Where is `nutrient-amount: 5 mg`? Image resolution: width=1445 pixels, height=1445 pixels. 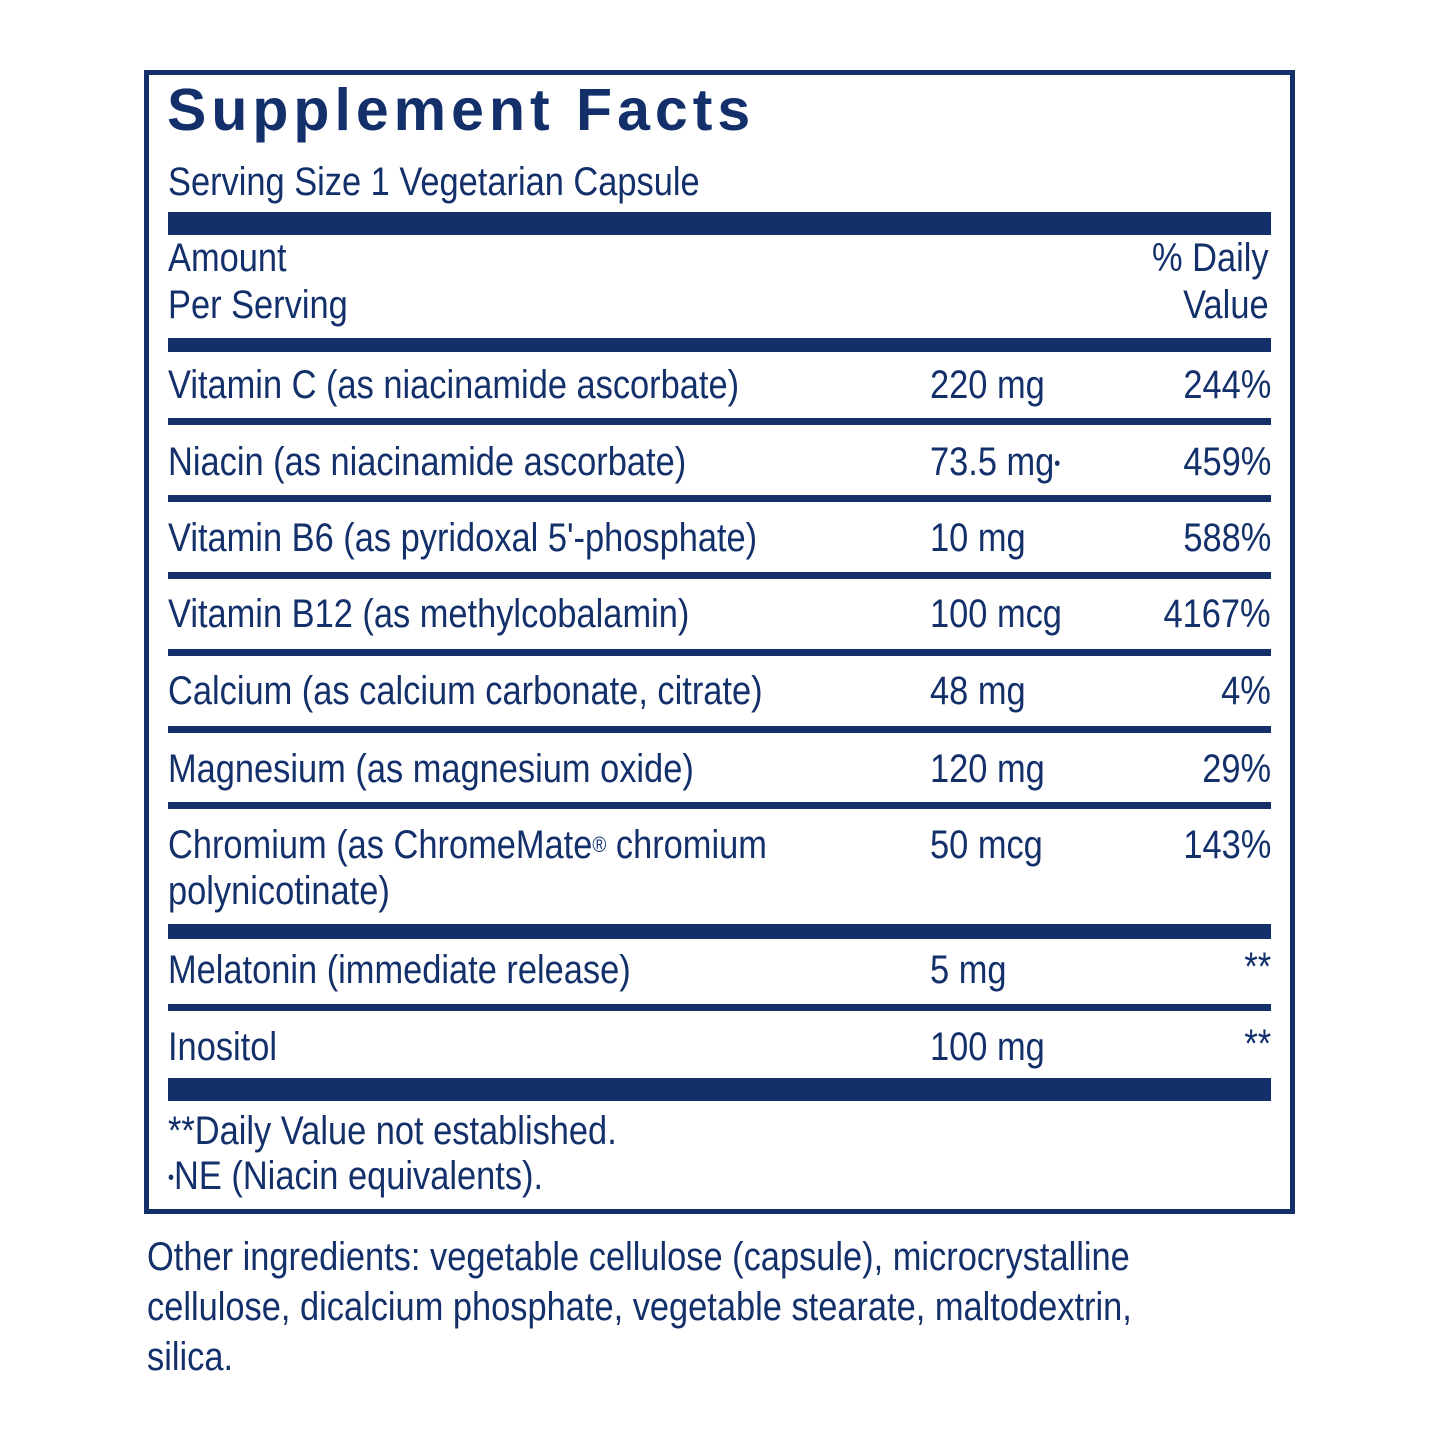 nutrient-amount: 5 mg is located at coordinates (968, 970).